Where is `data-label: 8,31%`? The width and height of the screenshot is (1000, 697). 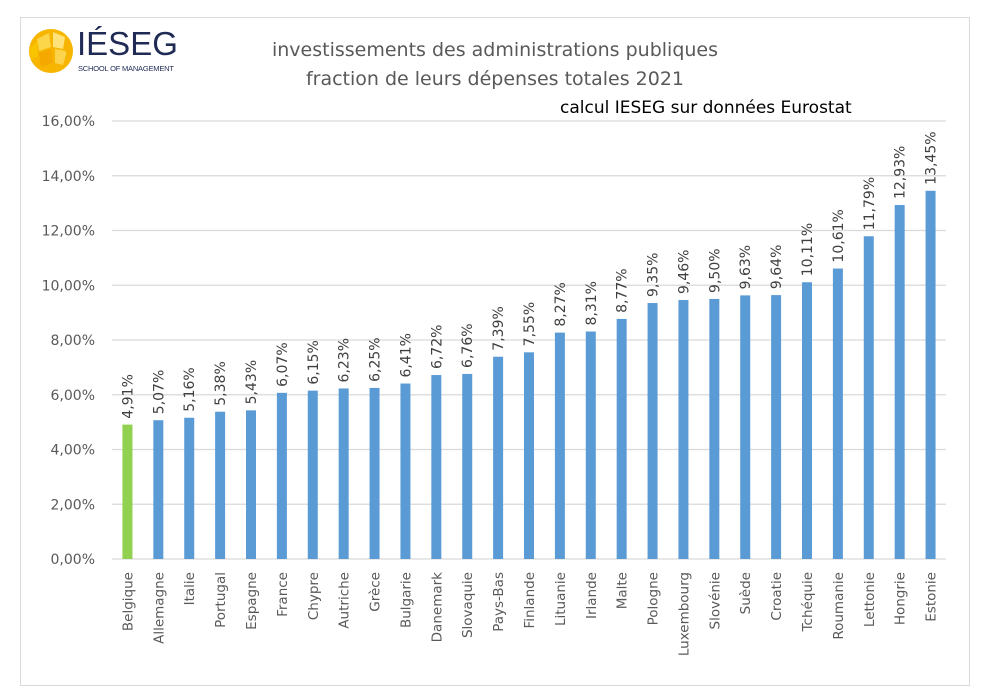 data-label: 8,31% is located at coordinates (592, 303).